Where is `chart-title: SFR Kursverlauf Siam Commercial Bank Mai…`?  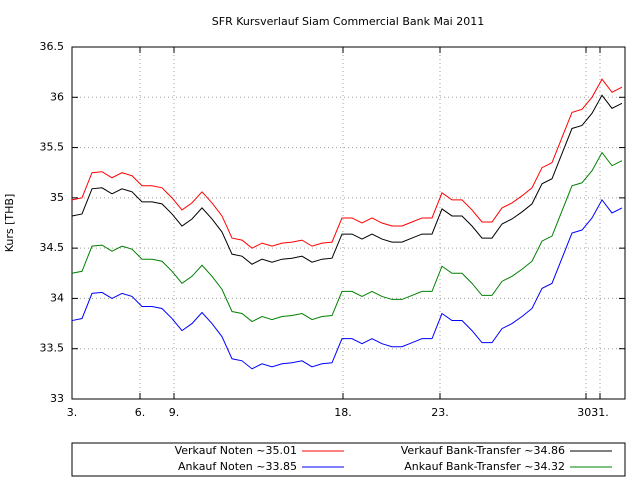 chart-title: SFR Kursverlauf Siam Commercial Bank Mai… is located at coordinates (348, 21).